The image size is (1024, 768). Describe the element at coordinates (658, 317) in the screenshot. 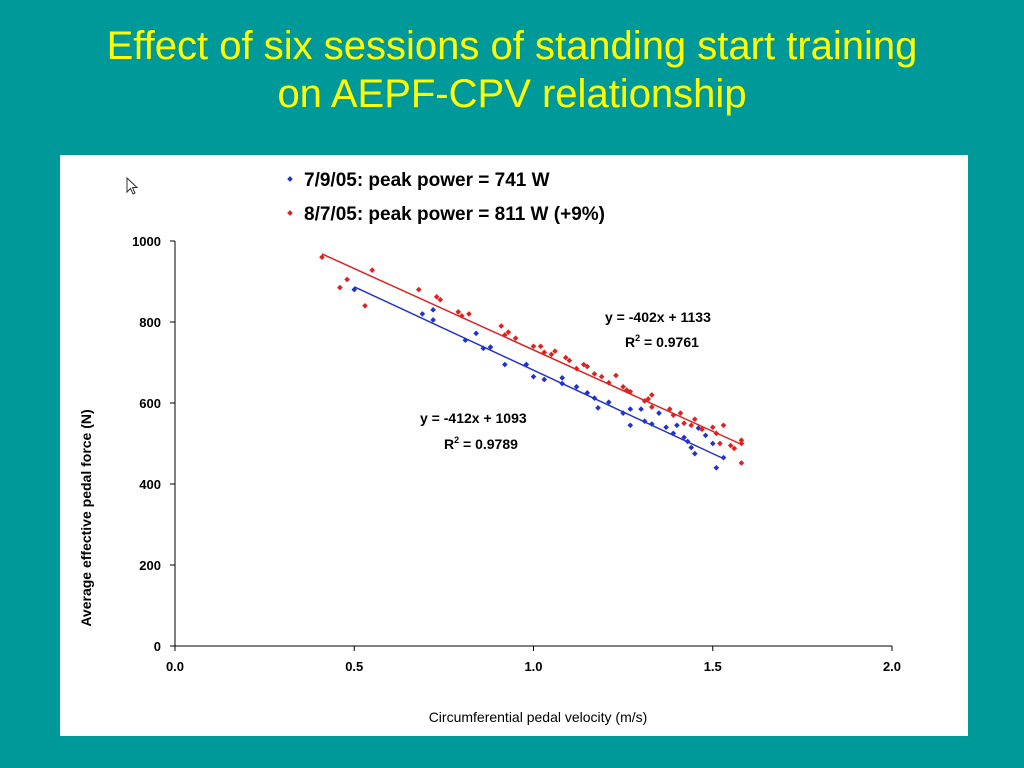

I see `trend-equation-series-2: y = -402x + 1133` at that location.